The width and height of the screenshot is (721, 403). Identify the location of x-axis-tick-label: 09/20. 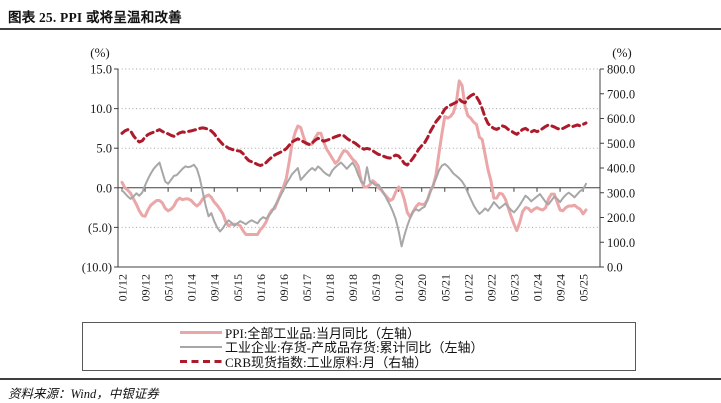
(422, 287).